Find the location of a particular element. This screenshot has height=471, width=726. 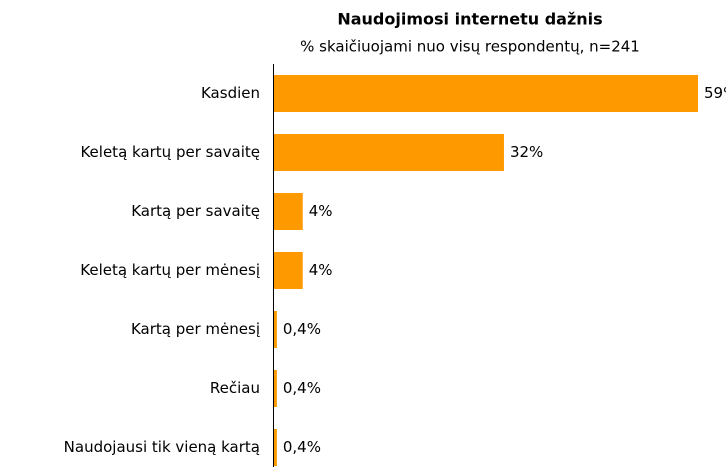

category-label: Keletą kartų per mėnesį is located at coordinates (170, 270).